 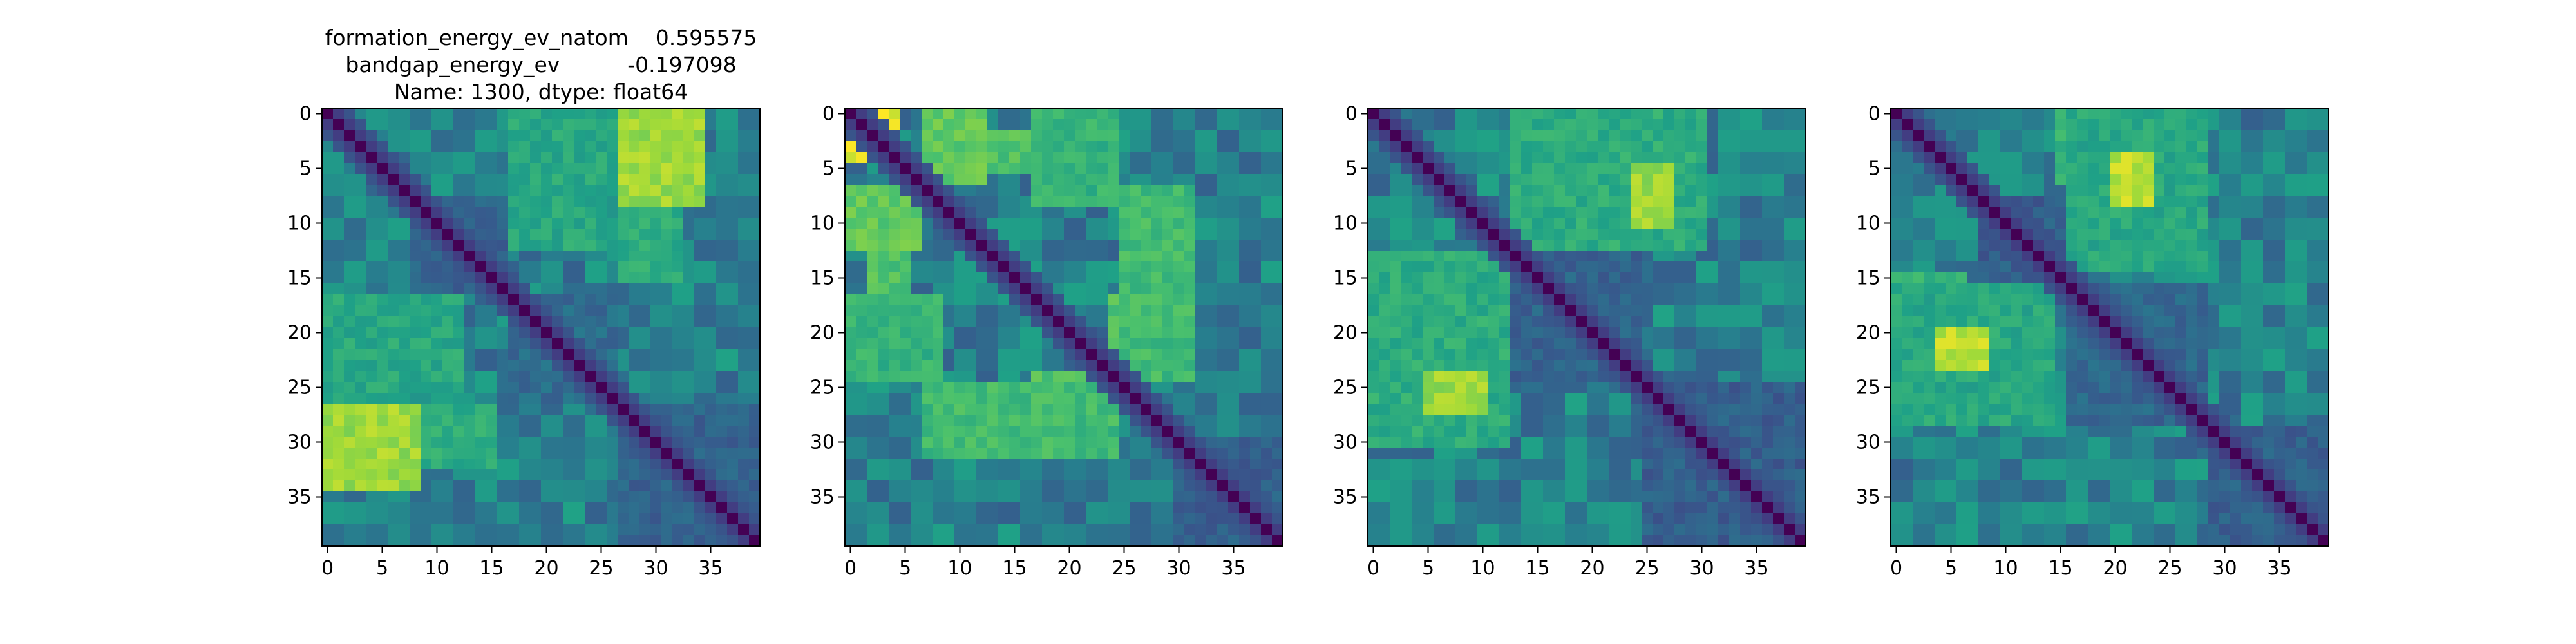 What do you see at coordinates (327, 569) in the screenshot?
I see `x-tick-label: 0` at bounding box center [327, 569].